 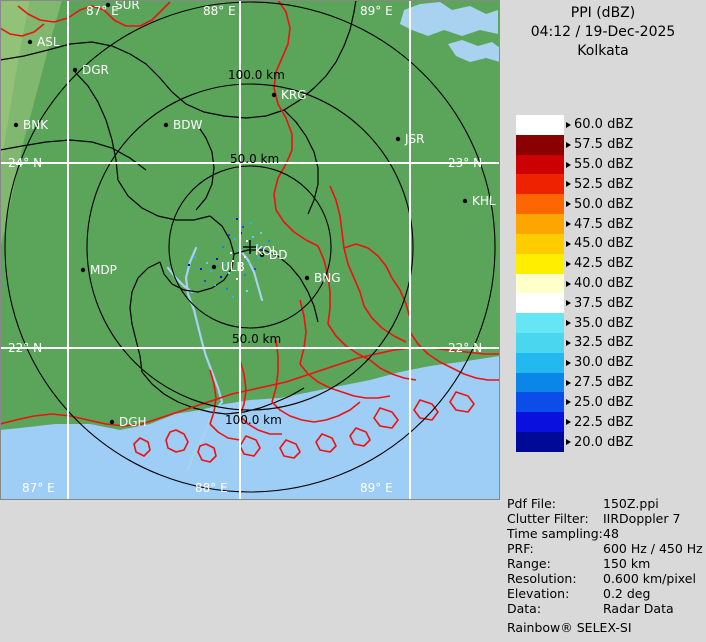 I want to click on city-label: DGH, so click(x=133, y=422).